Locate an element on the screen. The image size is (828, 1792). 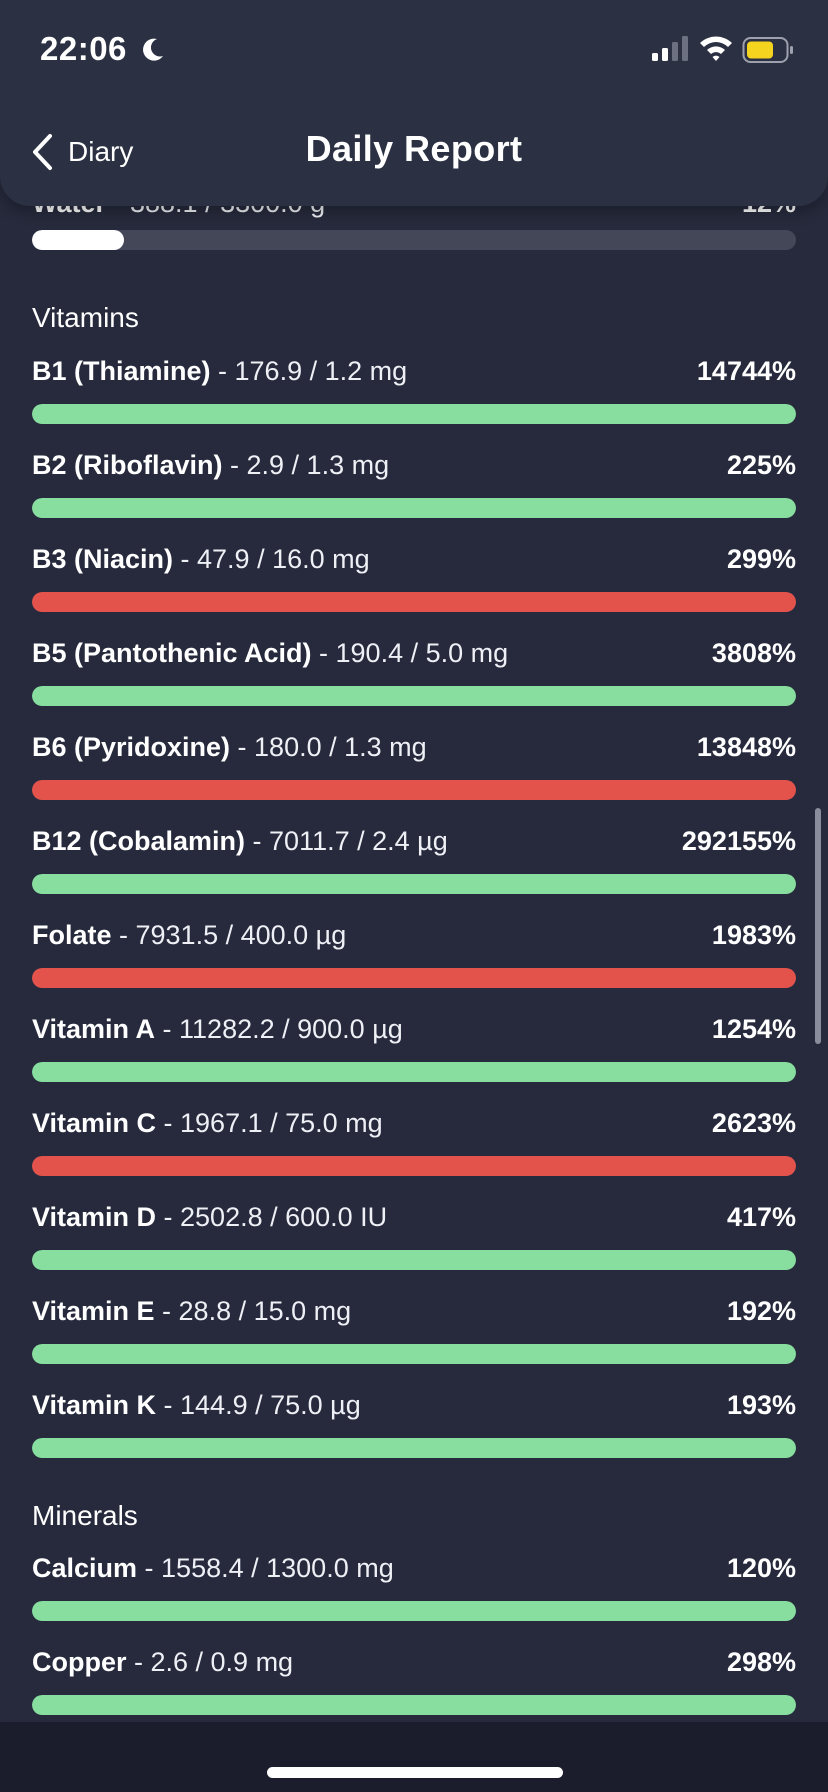
nutrient-amount: - 1967.1 / 75.0 mg is located at coordinates (269, 1123).